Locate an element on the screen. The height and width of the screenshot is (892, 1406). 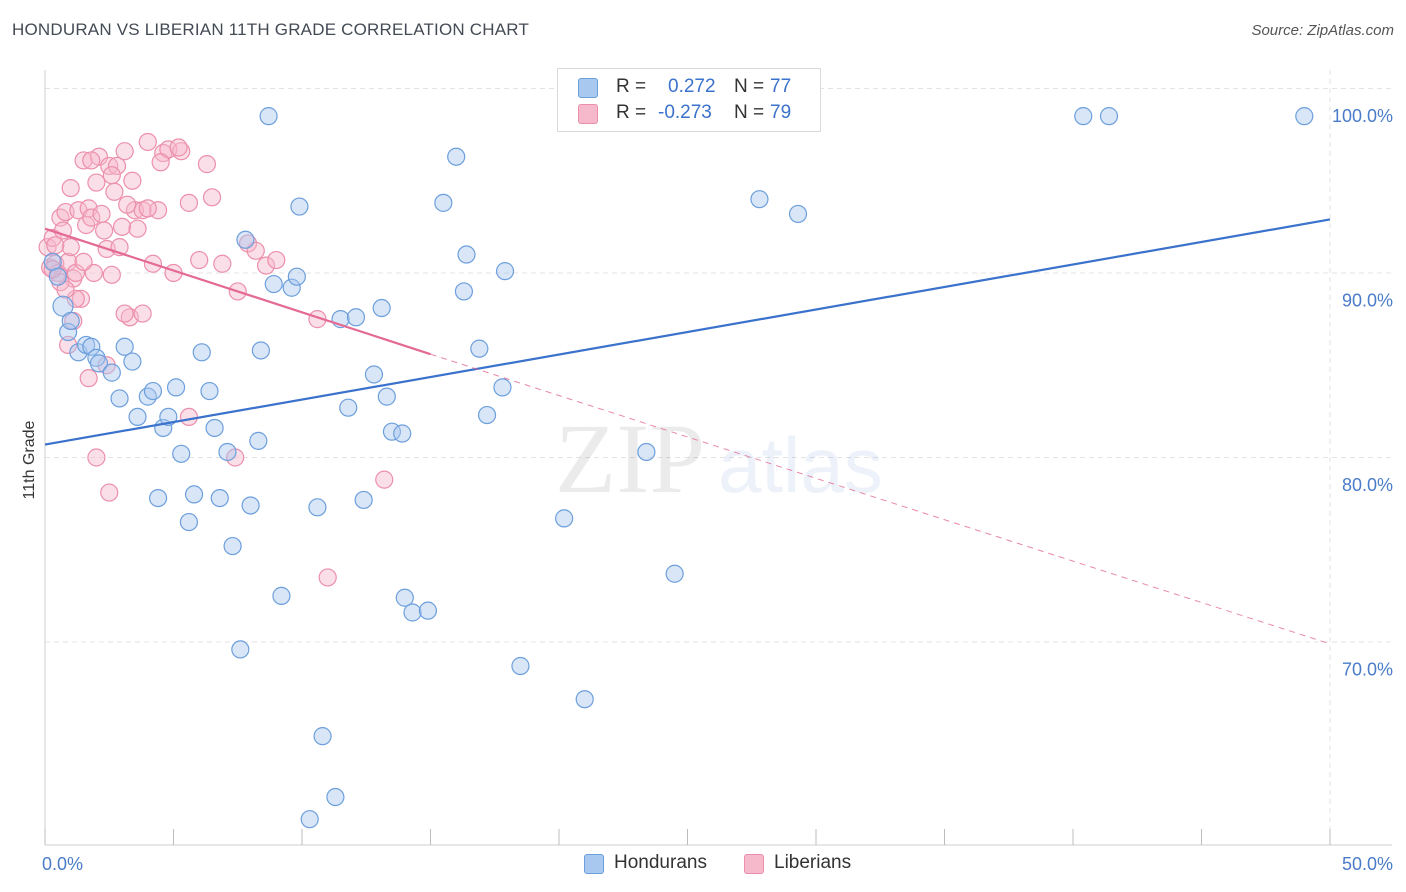
y-tick-label: 80.0% is located at coordinates (1367, 485).